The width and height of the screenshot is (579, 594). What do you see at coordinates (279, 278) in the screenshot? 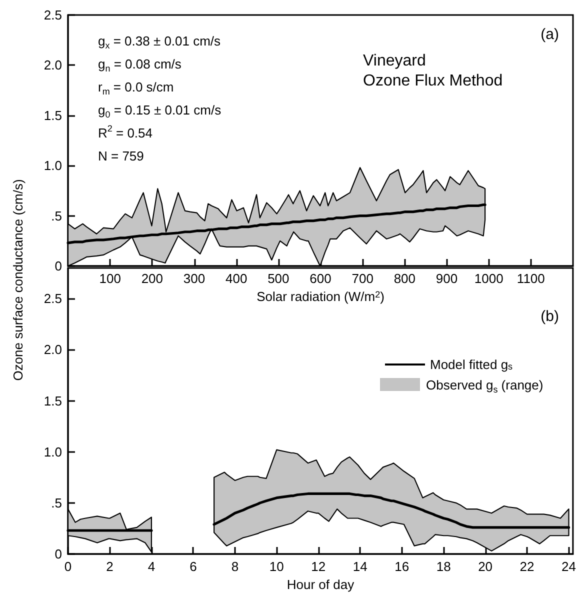
I see `x-tick-label: 500` at bounding box center [279, 278].